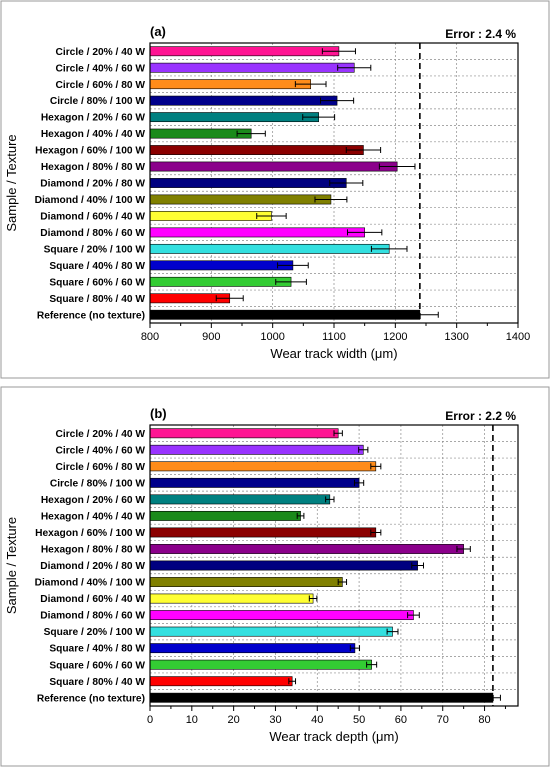  What do you see at coordinates (92, 566) in the screenshot?
I see `category-label: Diamond / 20% / 80 W` at bounding box center [92, 566].